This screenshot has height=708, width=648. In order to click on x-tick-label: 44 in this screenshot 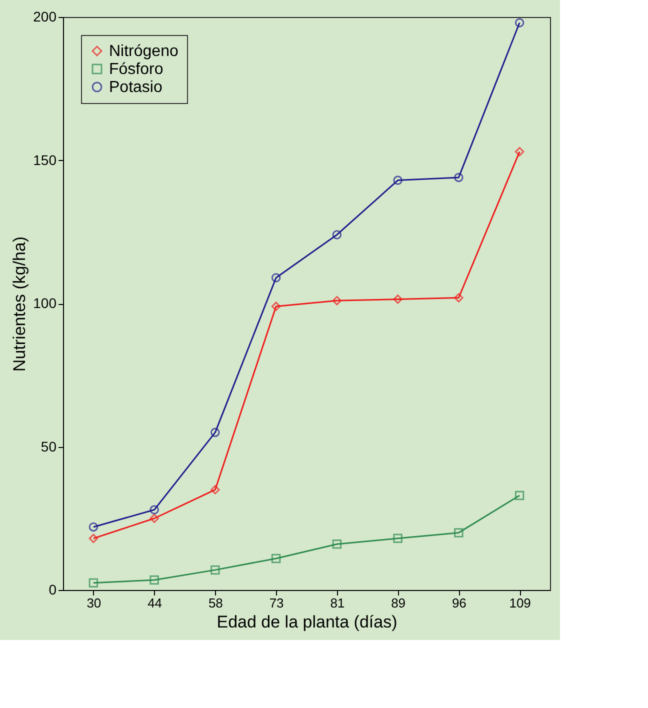, I will do `click(155, 603)`.